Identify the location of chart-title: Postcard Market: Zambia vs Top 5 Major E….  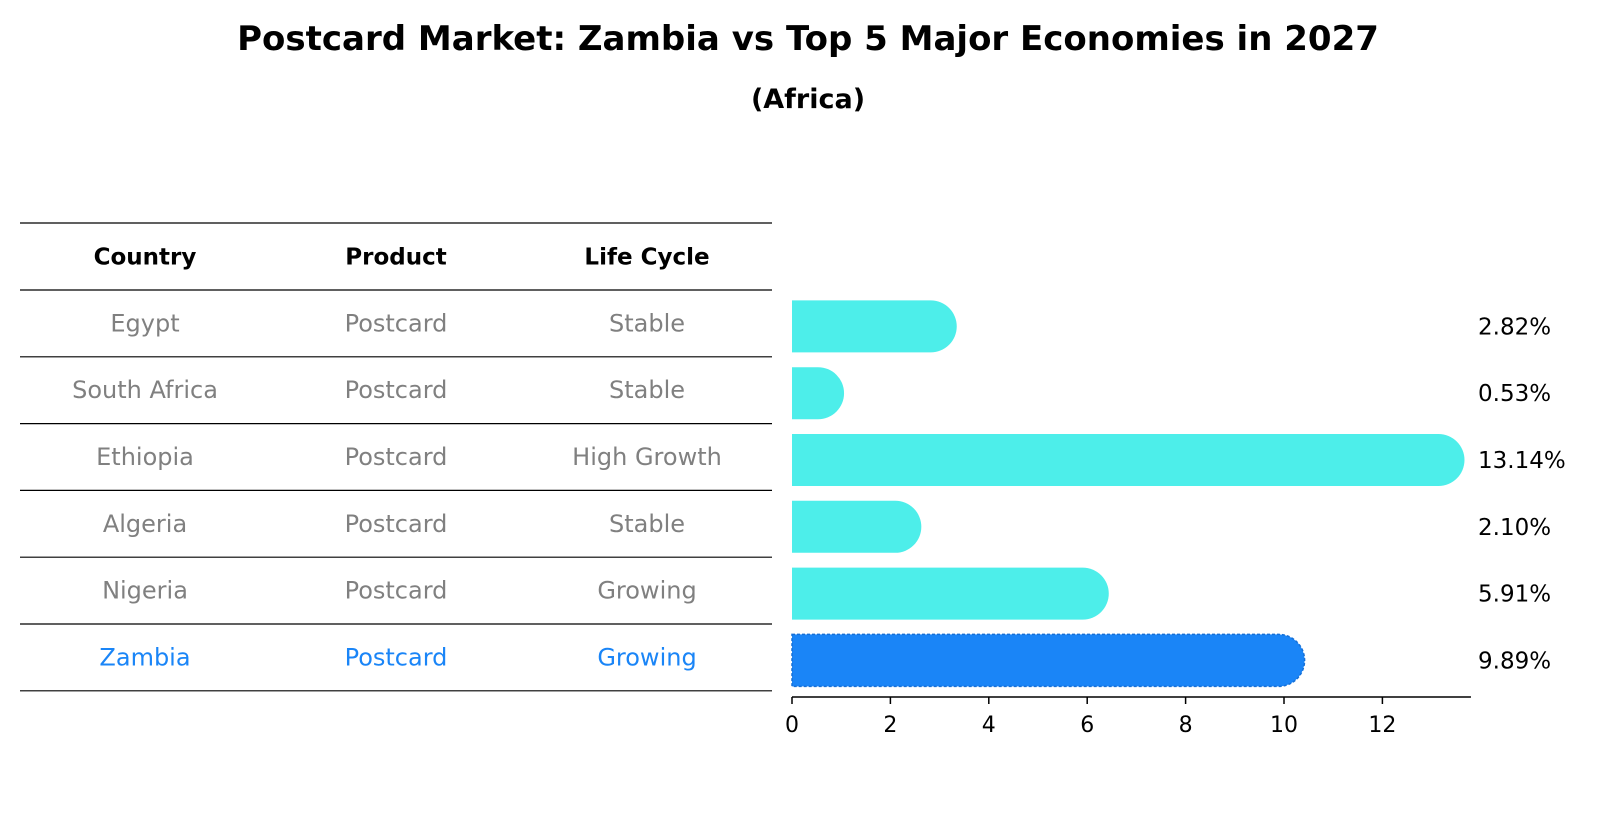
(808, 39).